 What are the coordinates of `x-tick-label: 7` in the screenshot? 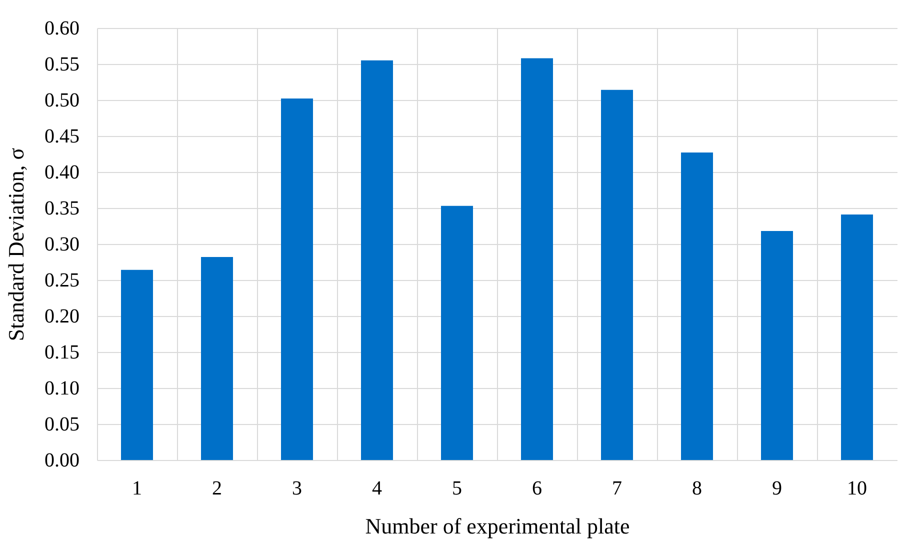 It's located at (617, 489).